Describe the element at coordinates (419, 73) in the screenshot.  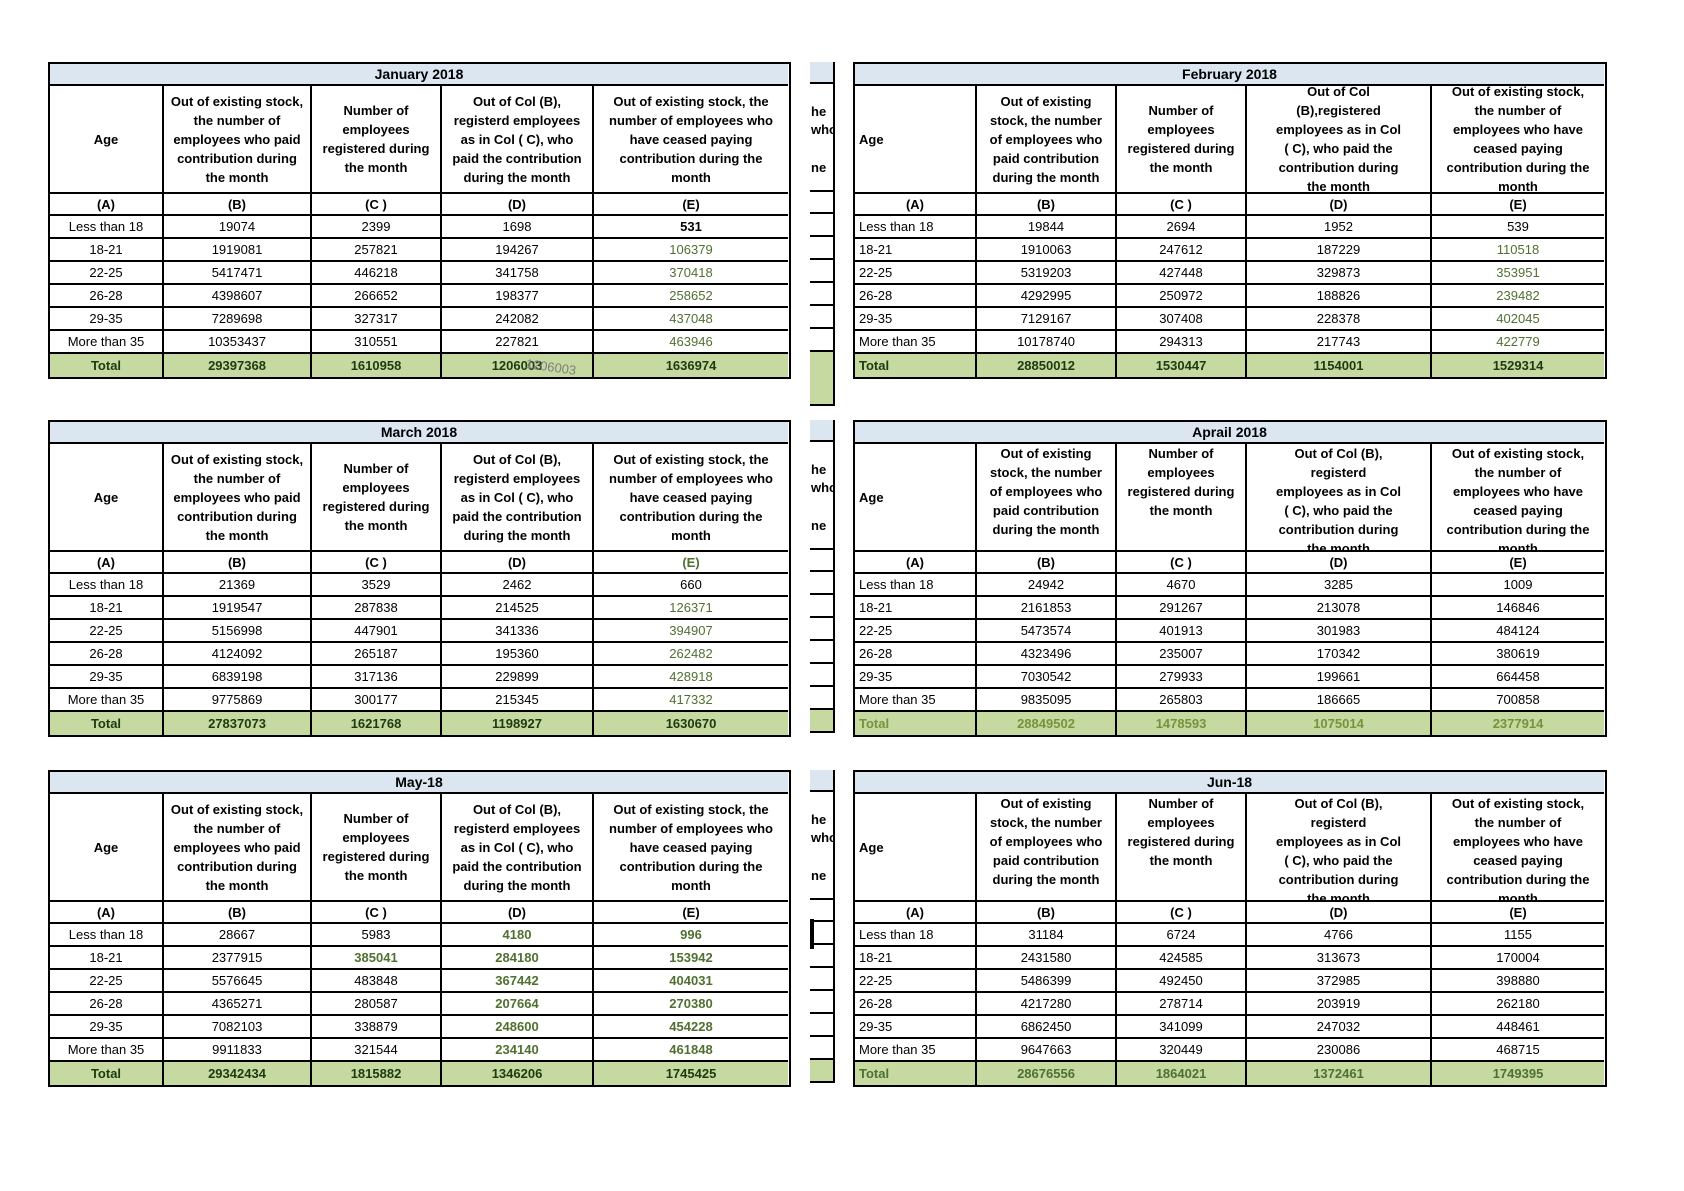
I see `table-title-text: January 2018` at that location.